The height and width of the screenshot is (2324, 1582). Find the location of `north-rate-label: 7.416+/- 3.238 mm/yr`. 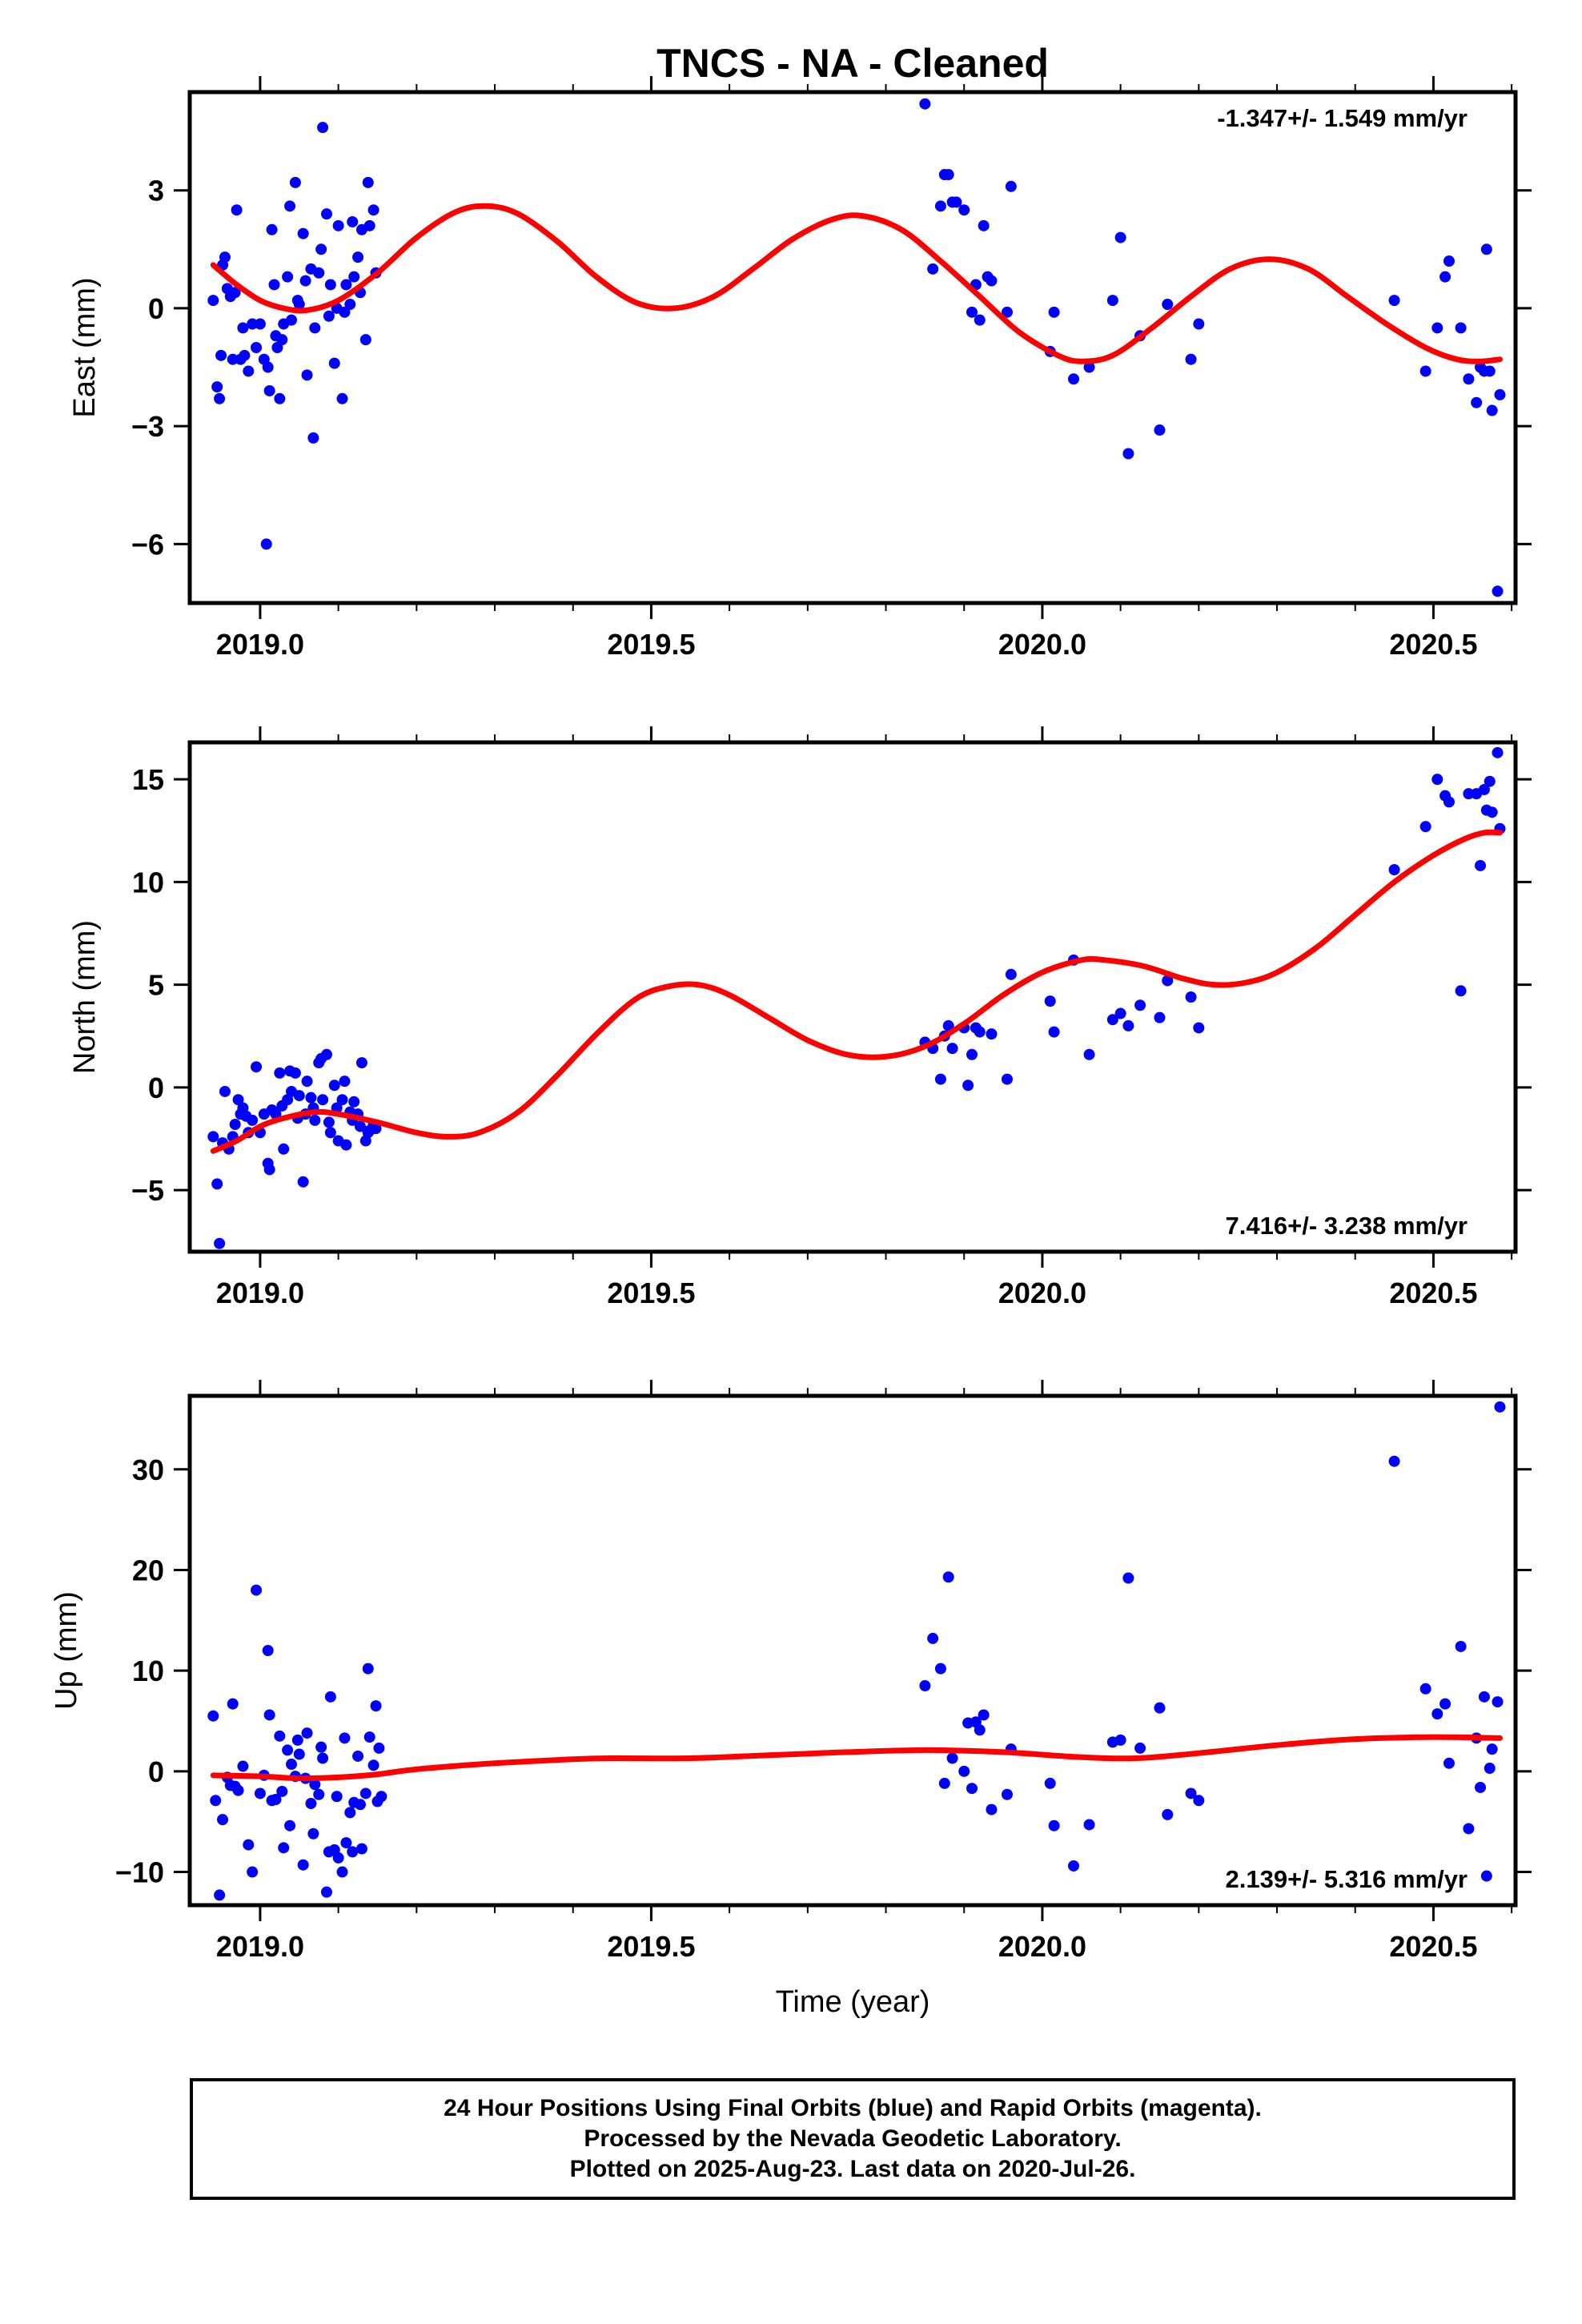

north-rate-label: 7.416+/- 3.238 mm/yr is located at coordinates (1347, 1226).